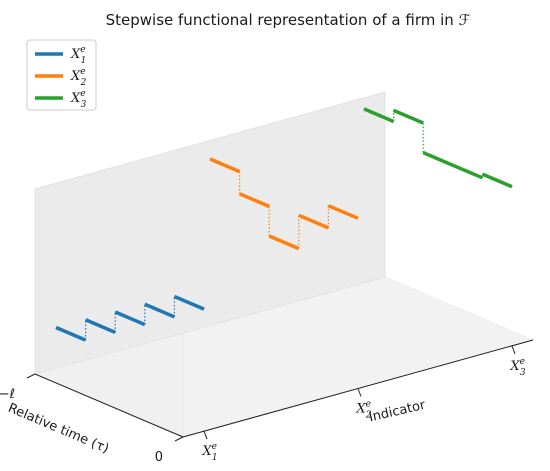 This screenshot has width=550, height=471. Describe the element at coordinates (398, 412) in the screenshot. I see `y-axis-label: Indicator` at that location.